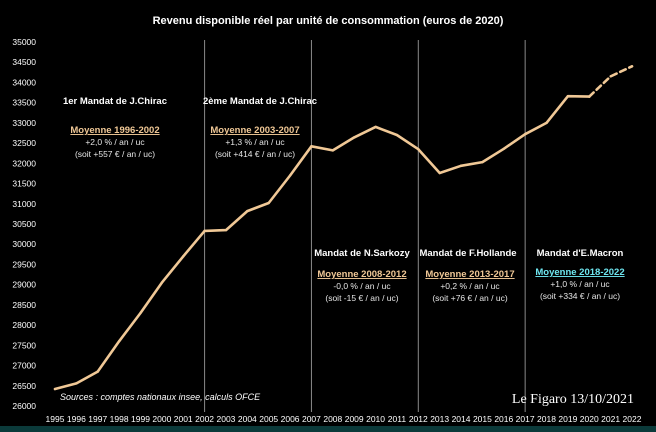  I want to click on y-tick-label: 31000, so click(24, 204).